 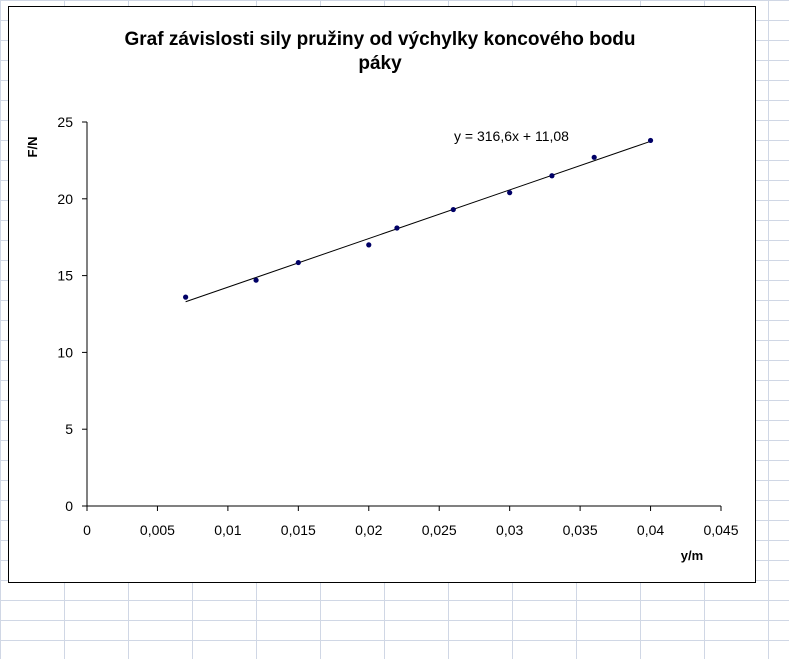 What do you see at coordinates (227, 530) in the screenshot?
I see `x-tick-label: 0,01` at bounding box center [227, 530].